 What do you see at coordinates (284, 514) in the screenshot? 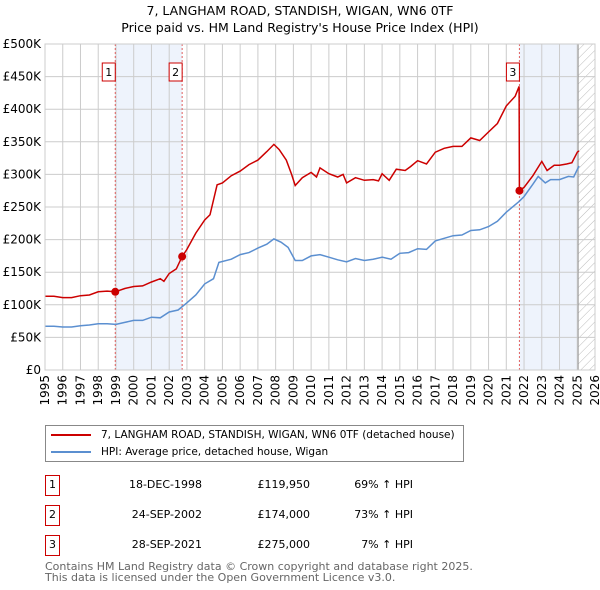
I see `sale-price: £174,000` at bounding box center [284, 514].